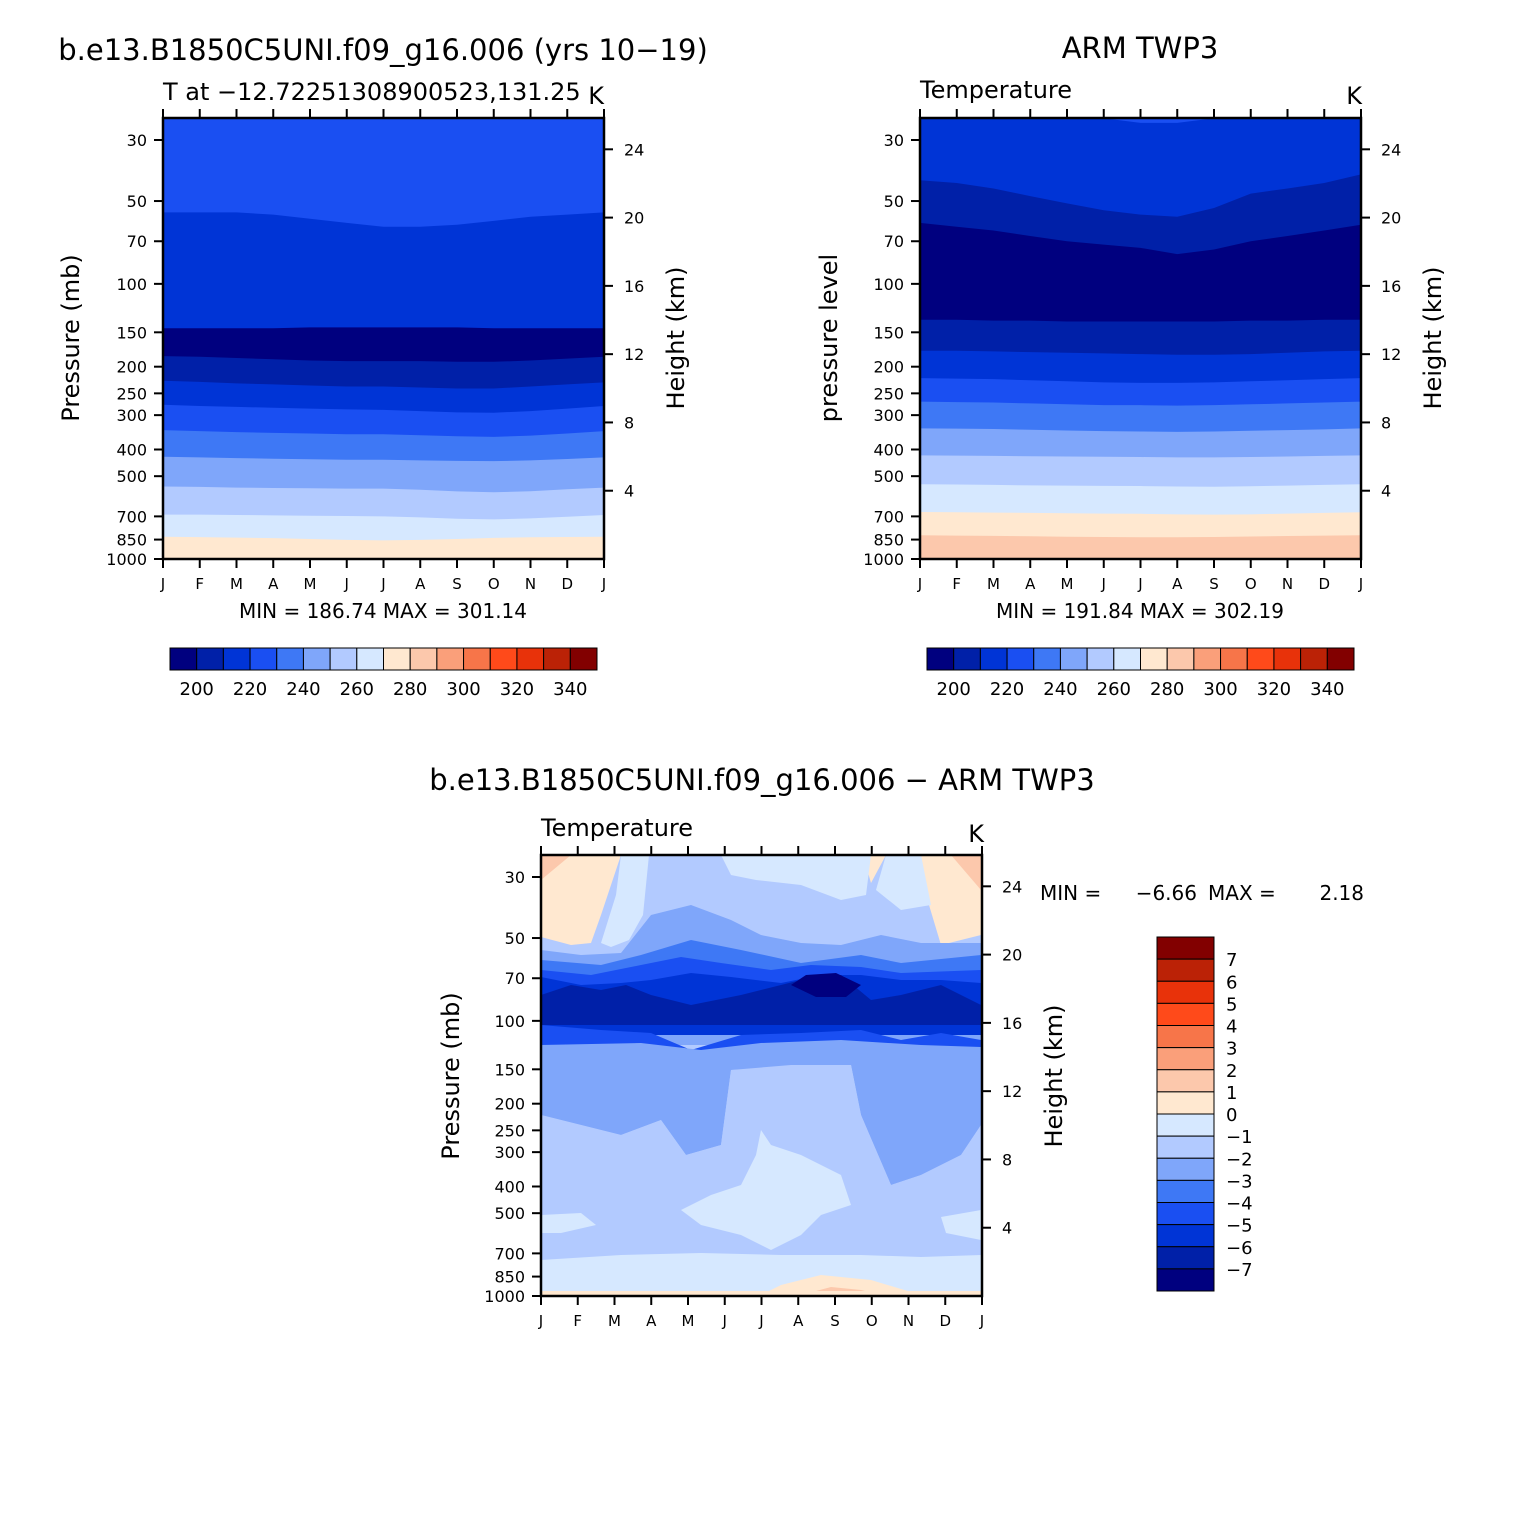 This screenshot has height=1524, width=1524. I want to click on colorbar-label: 280, so click(410, 689).